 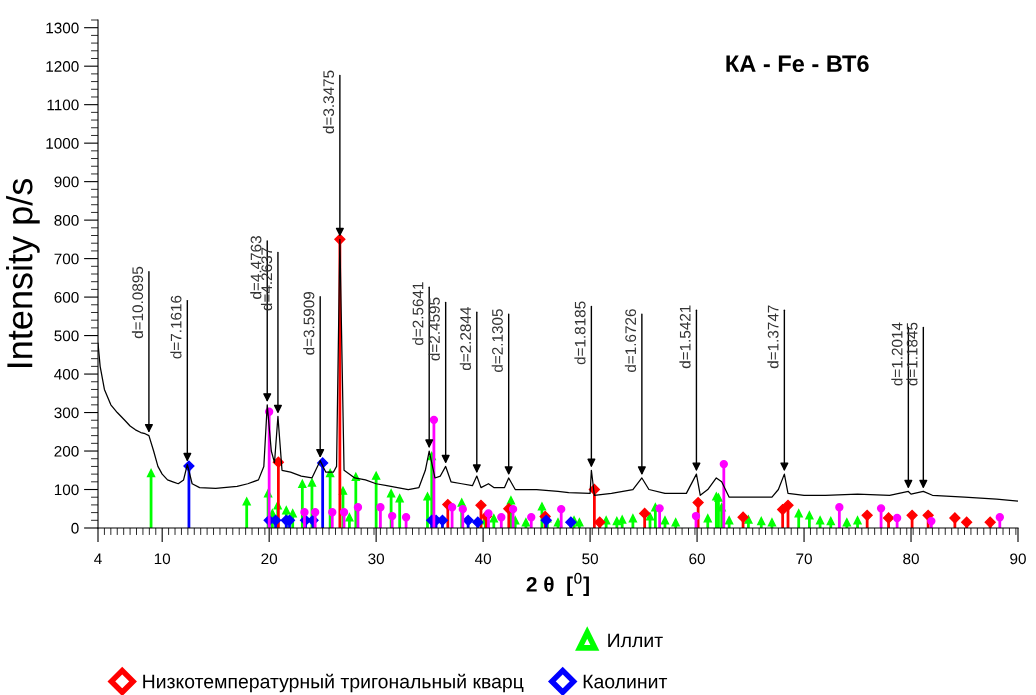 I want to click on y-tick-label: 1300, so click(x=62, y=28).